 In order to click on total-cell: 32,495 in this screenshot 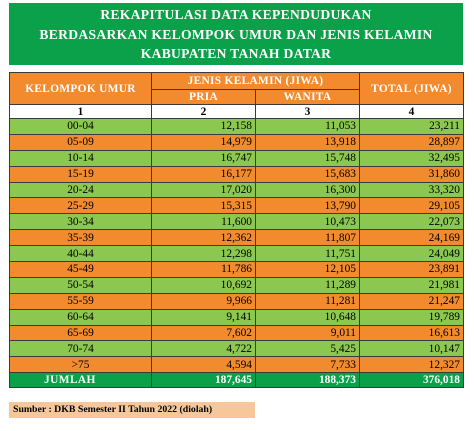, I will do `click(411, 158)`.